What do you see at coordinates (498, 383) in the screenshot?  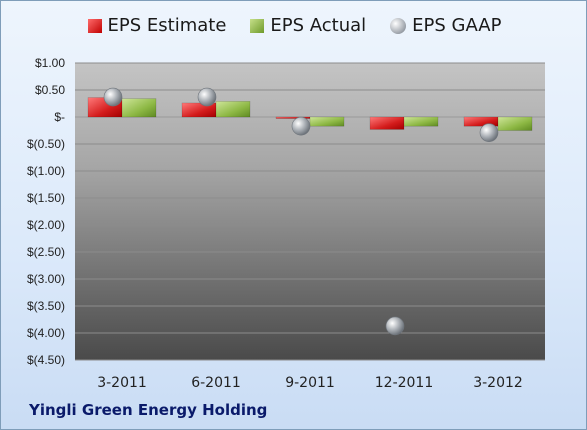 I see `x-tick-label: 3-2012` at bounding box center [498, 383].